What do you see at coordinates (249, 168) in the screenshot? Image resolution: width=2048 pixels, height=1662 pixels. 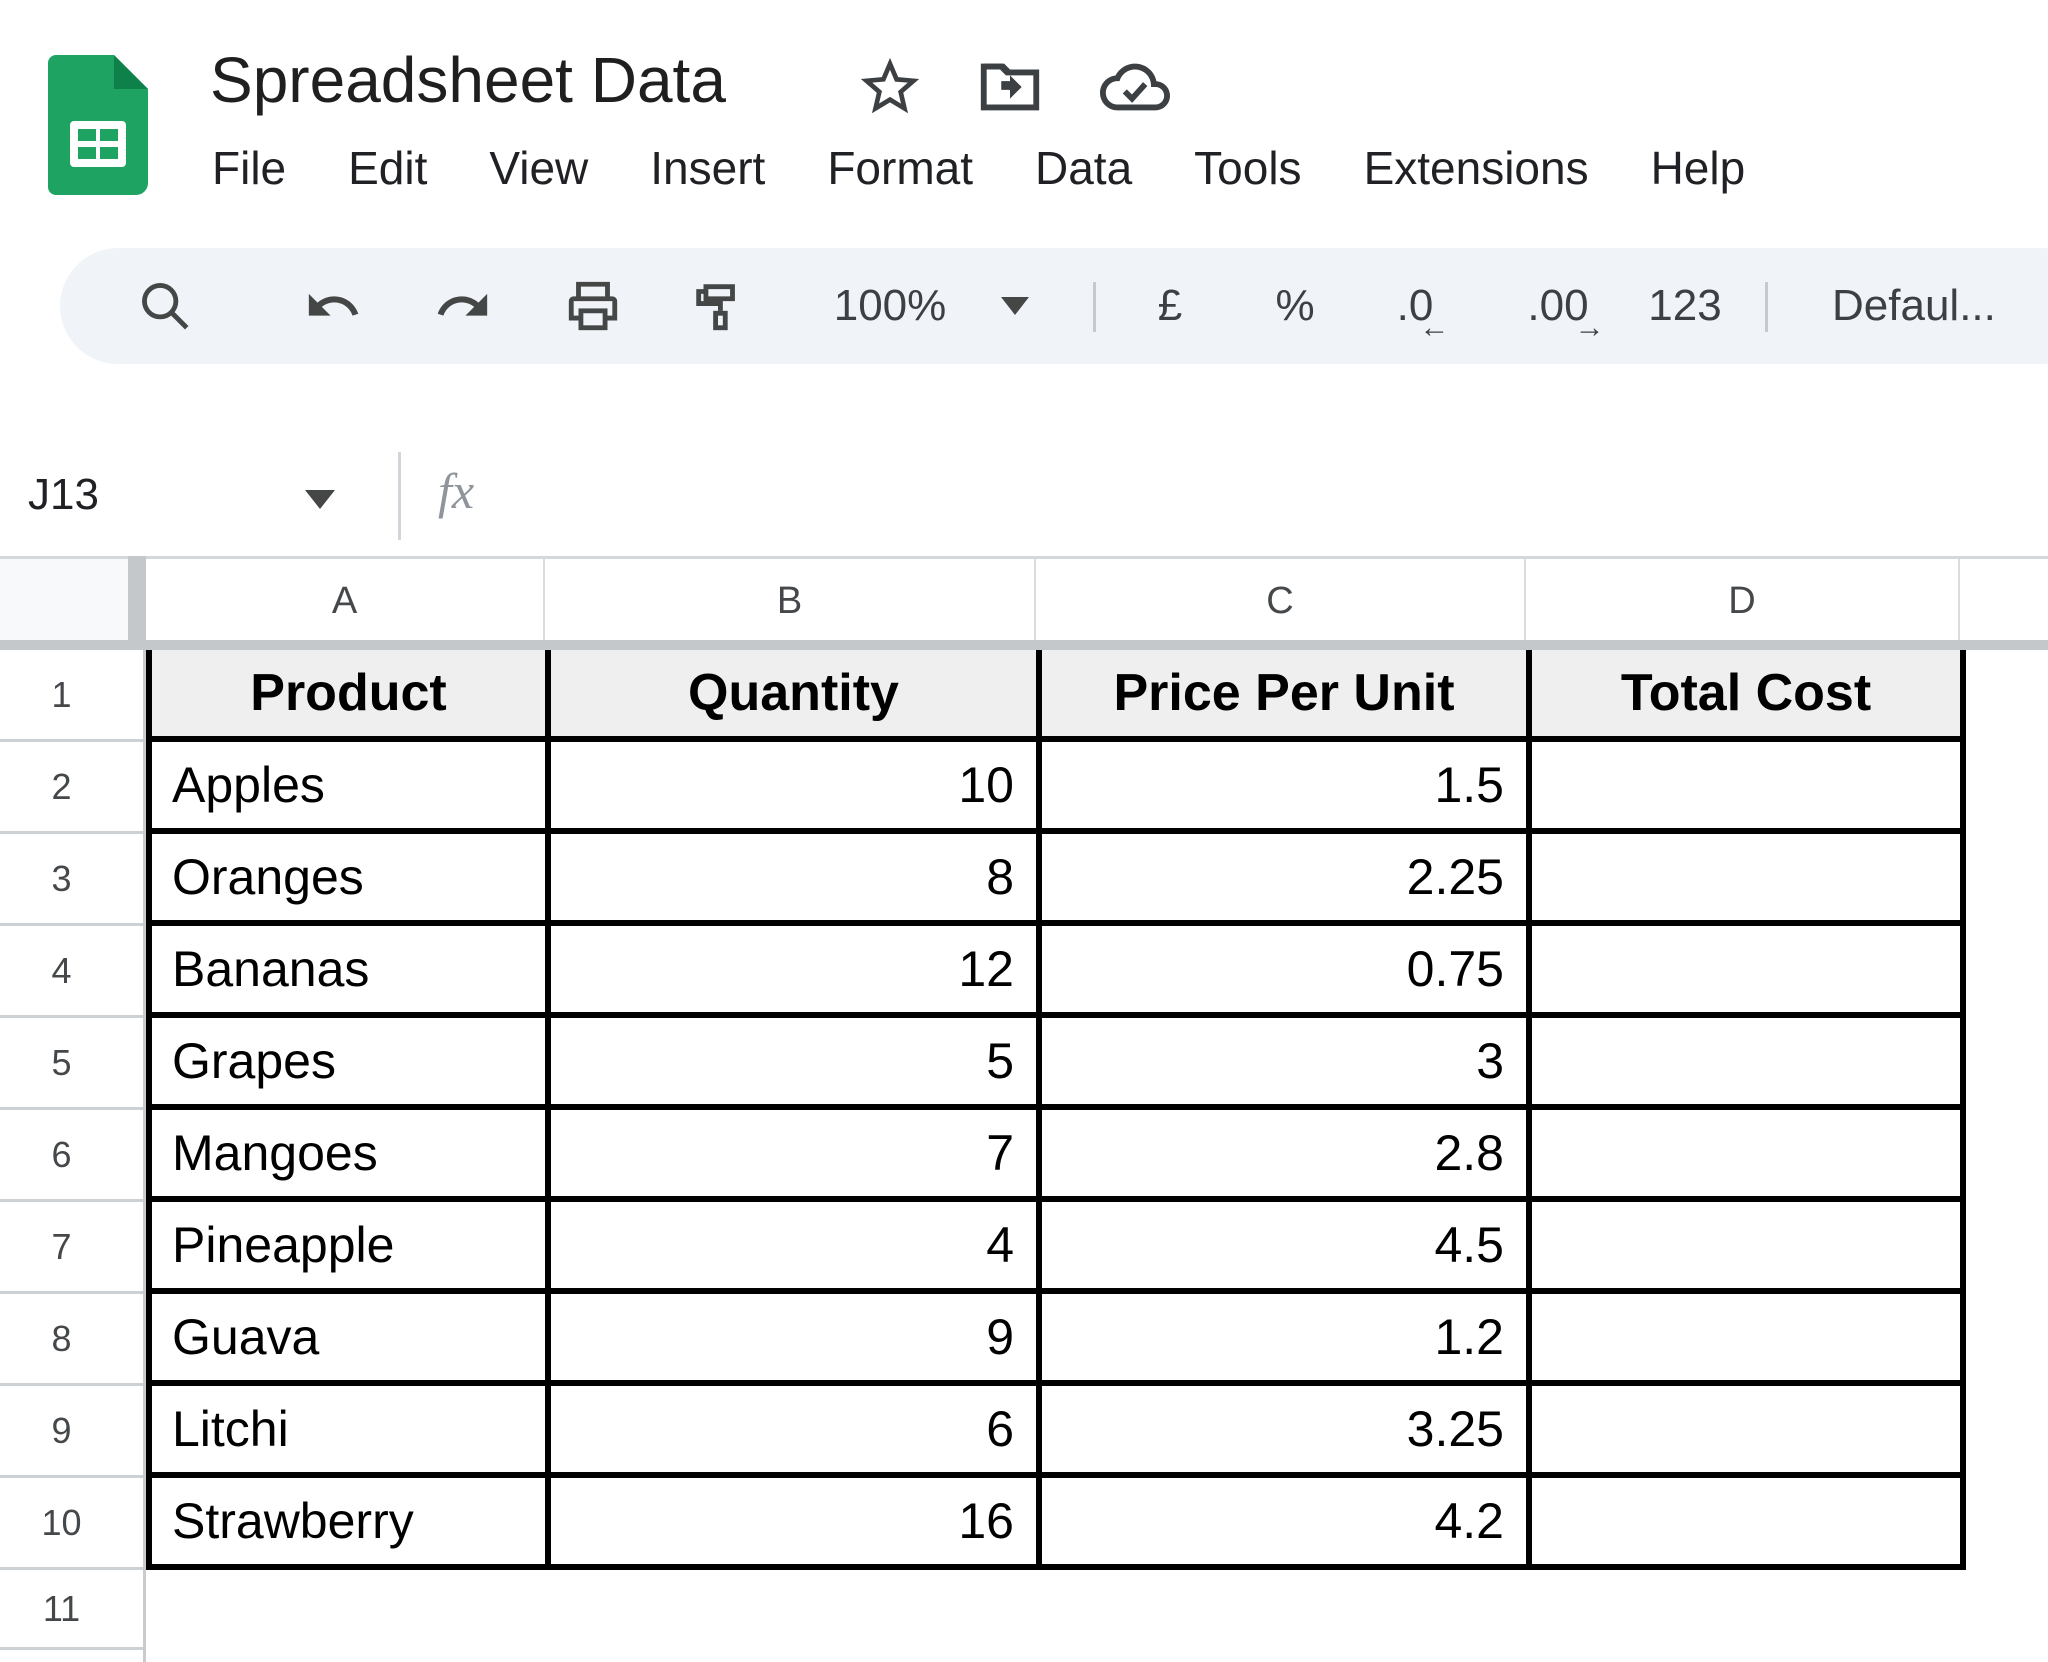 I see `menu-item-file: File` at bounding box center [249, 168].